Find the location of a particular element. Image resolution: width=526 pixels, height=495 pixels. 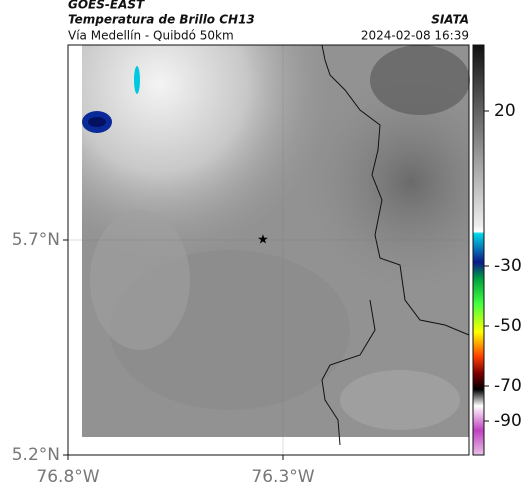

product: Temperatura de Brillo CH13 is located at coordinates (161, 20).